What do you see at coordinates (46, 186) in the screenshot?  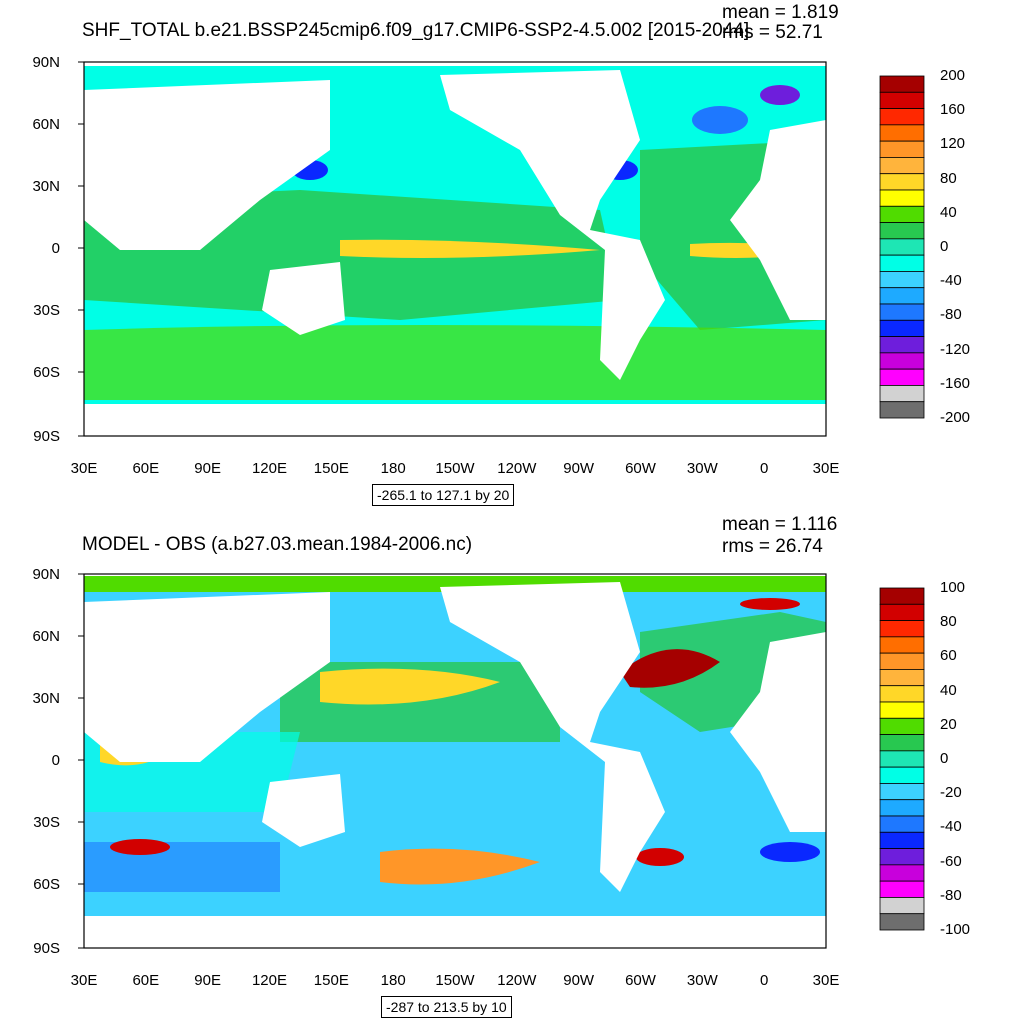 I see `top-lat-label: 30N` at bounding box center [46, 186].